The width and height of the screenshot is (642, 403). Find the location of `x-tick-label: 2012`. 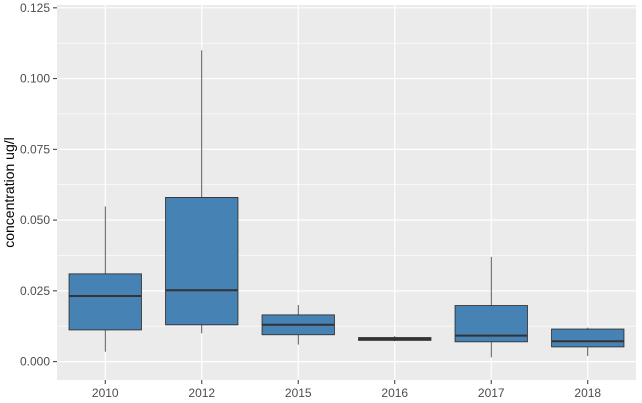

x-tick-label: 2012 is located at coordinates (201, 393).